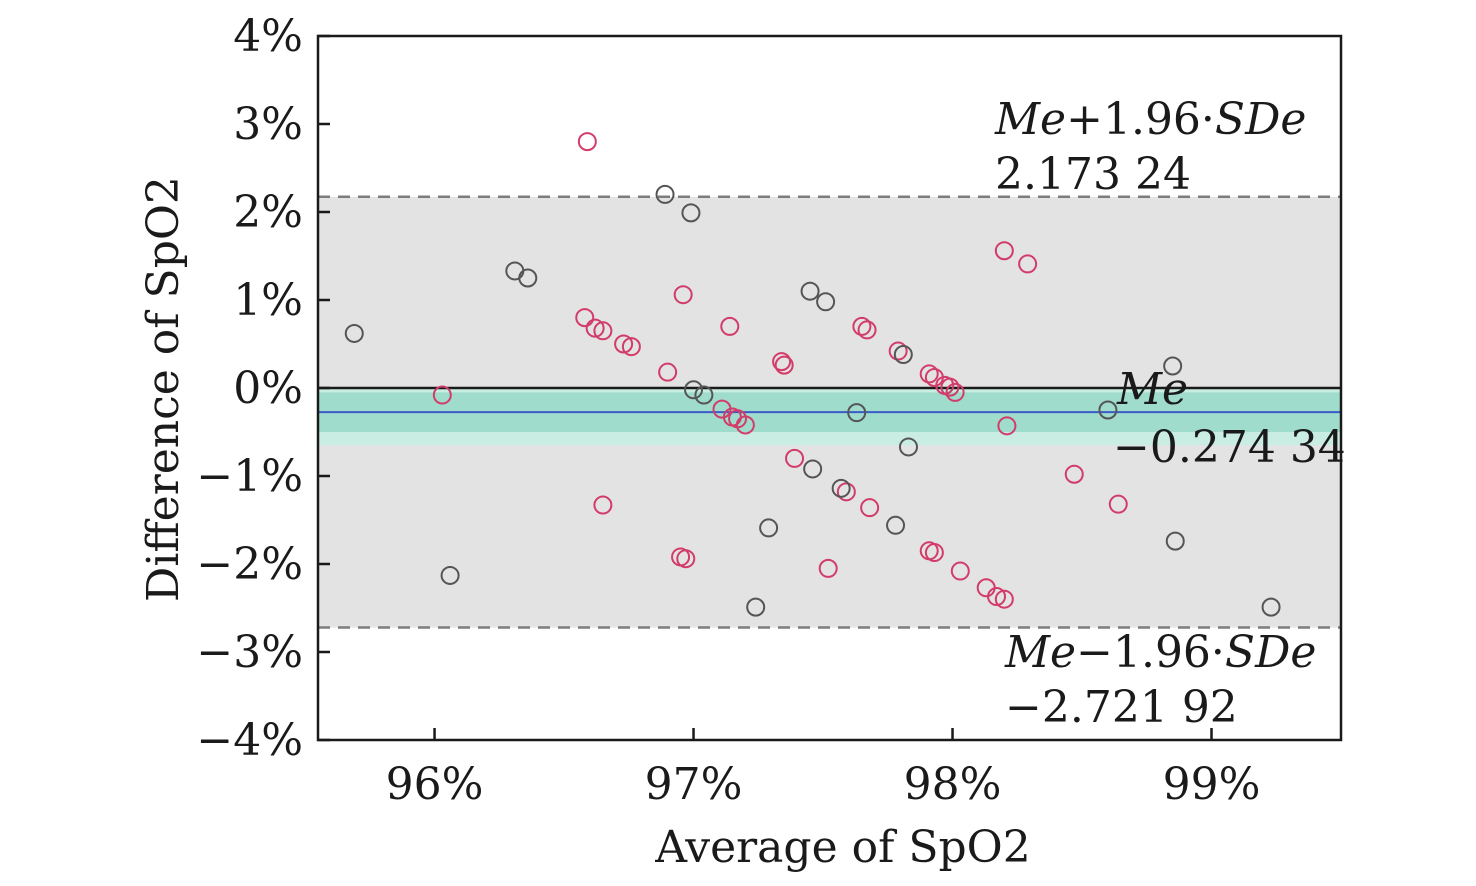 The image size is (1476, 886). I want to click on y-tick-label: 2%, so click(268, 212).